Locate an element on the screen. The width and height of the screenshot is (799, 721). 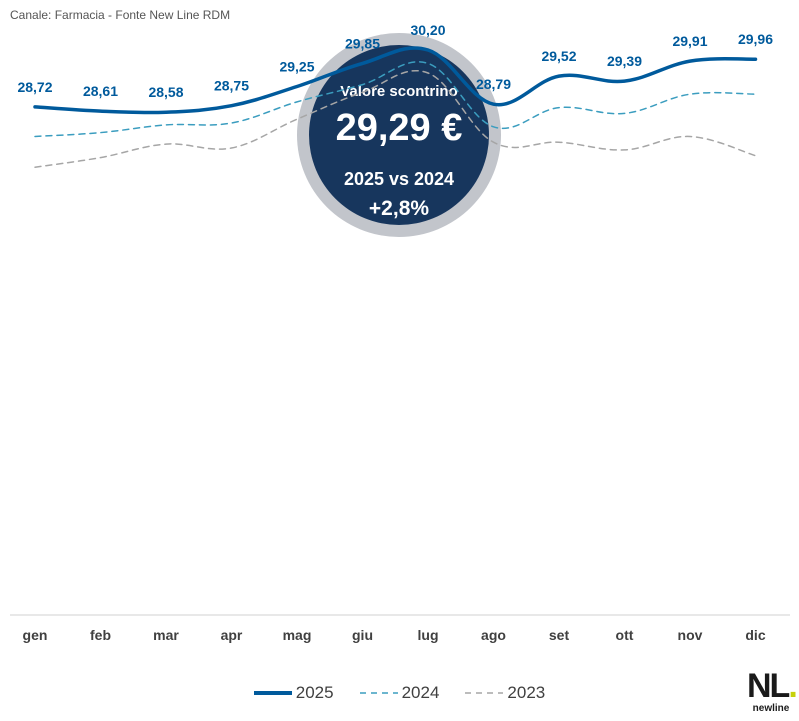
data-label: 29,39 is located at coordinates (624, 61).